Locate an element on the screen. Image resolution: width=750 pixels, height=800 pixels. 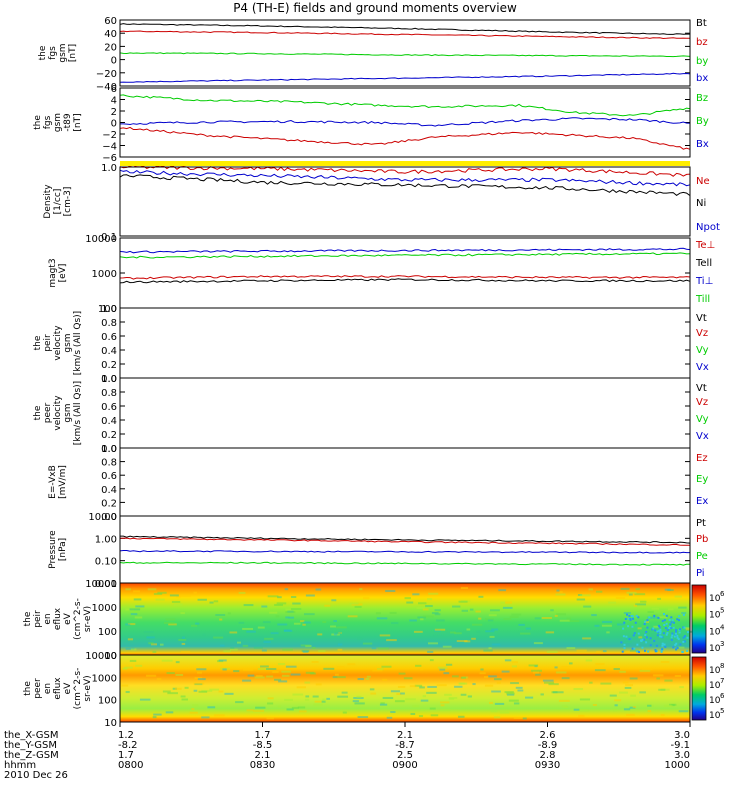
x-axis-row-value: -9.1 is located at coordinates (680, 745).